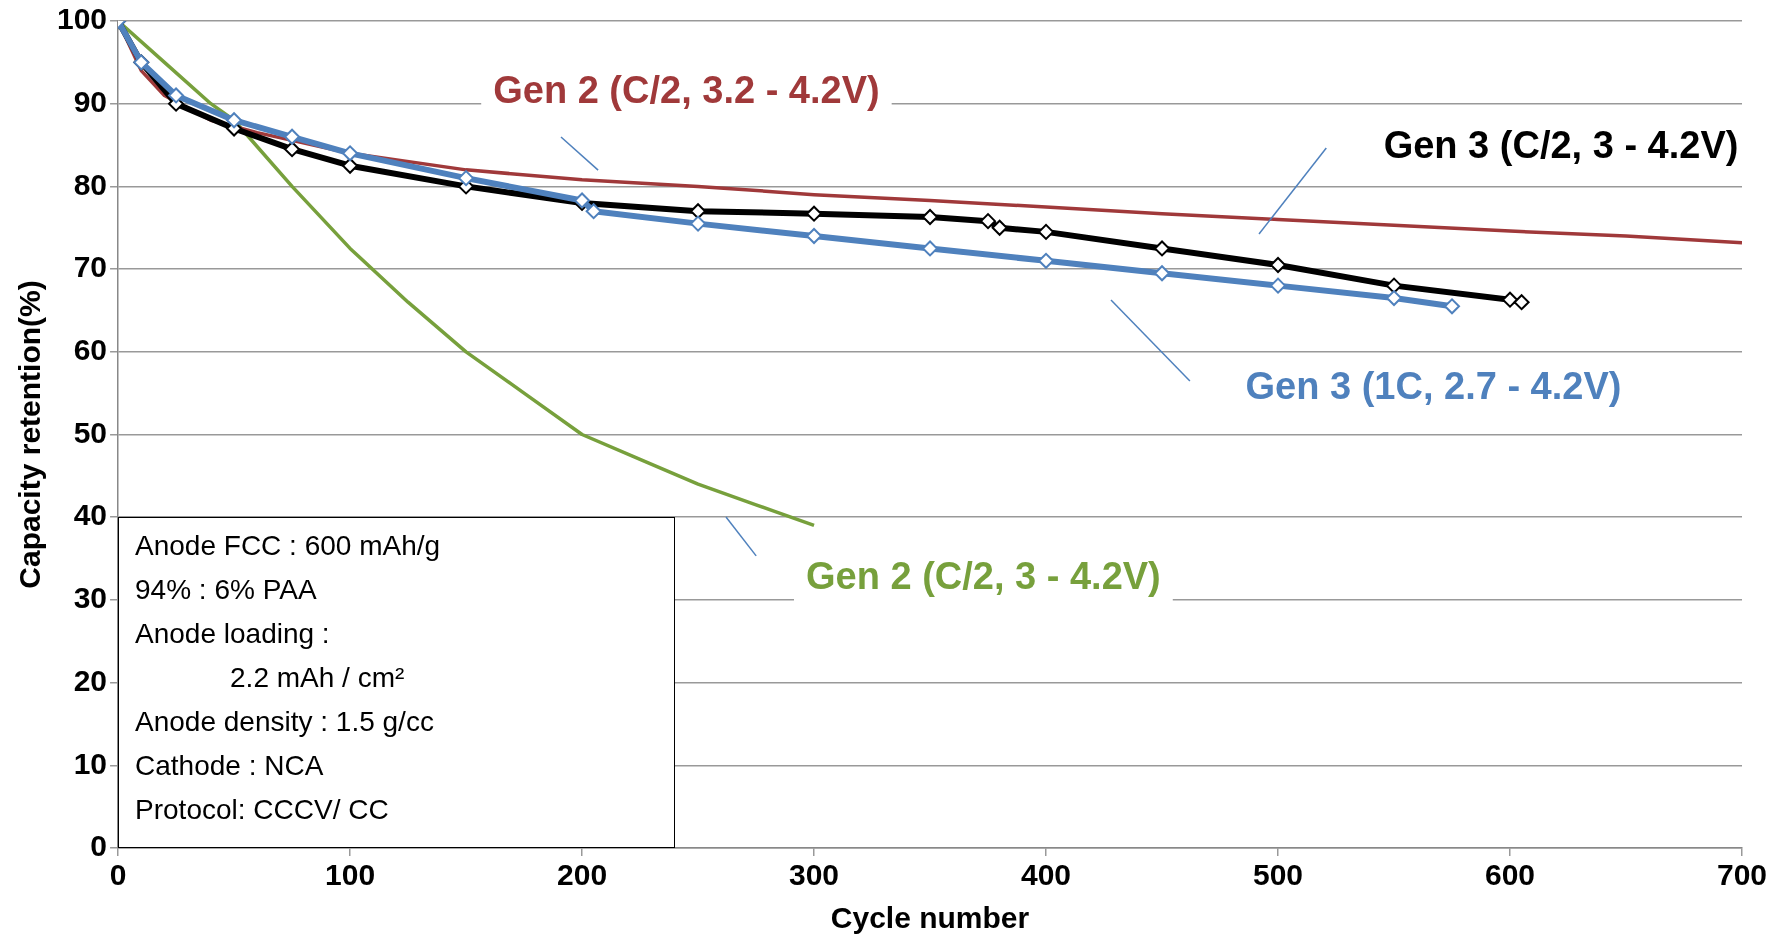 The height and width of the screenshot is (947, 1782). What do you see at coordinates (262, 810) in the screenshot?
I see `annotation: Protocol: CCCV/ CC` at bounding box center [262, 810].